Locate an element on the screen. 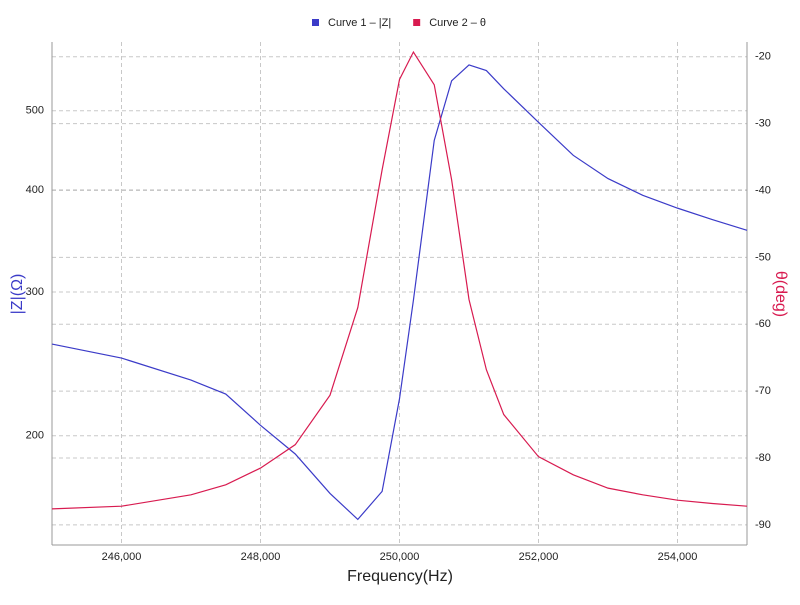  y2-tick-label: -90 is located at coordinates (763, 525).